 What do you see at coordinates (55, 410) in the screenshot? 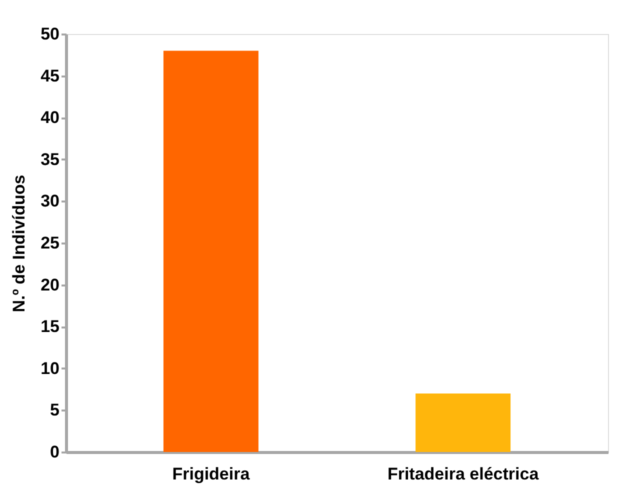
I see `y-tick-label: 5` at bounding box center [55, 410].